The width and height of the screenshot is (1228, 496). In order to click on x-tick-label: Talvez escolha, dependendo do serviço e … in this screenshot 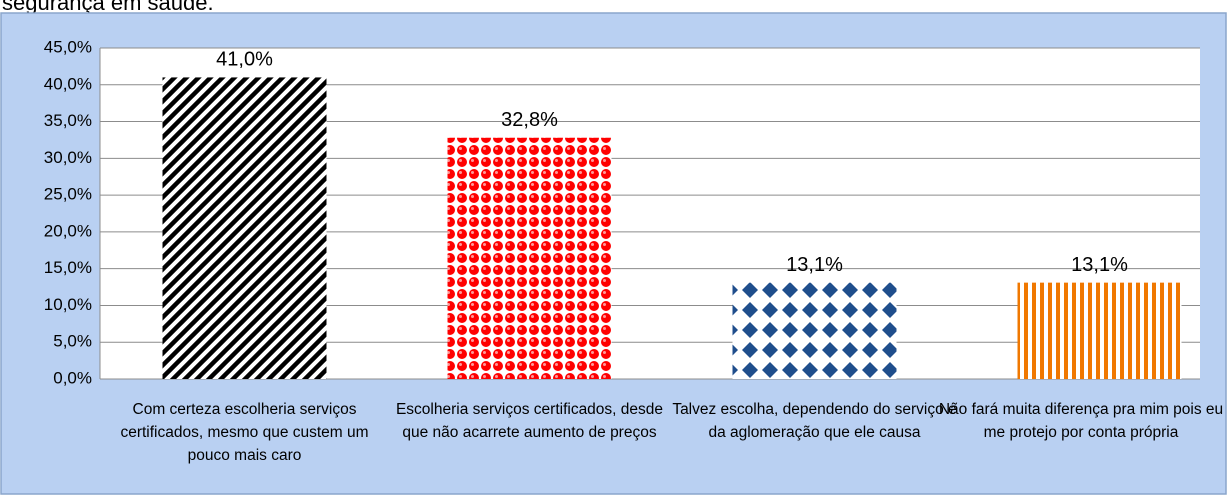, I will do `click(814, 421)`.